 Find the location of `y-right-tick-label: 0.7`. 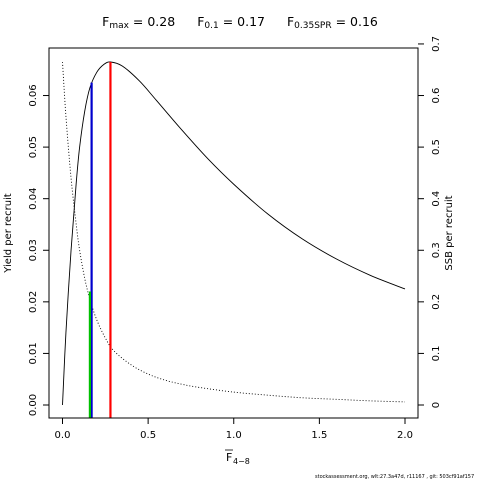

y-right-tick-label: 0.7 is located at coordinates (436, 44).